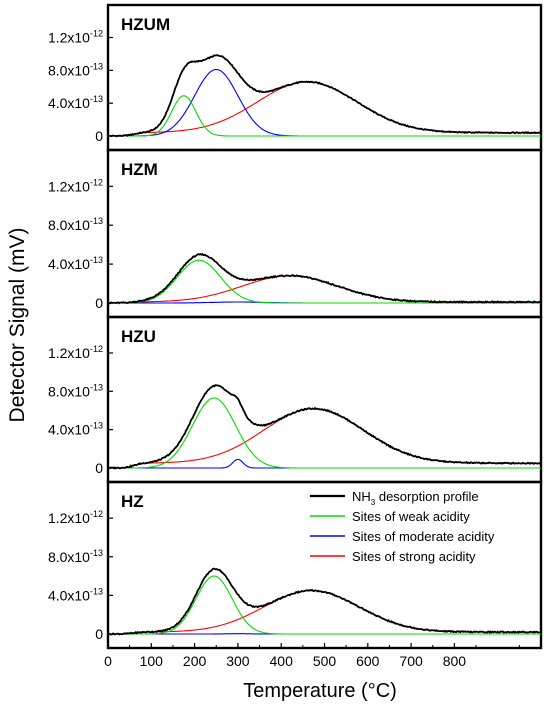 The height and width of the screenshot is (711, 550). What do you see at coordinates (139, 169) in the screenshot?
I see `panel-label: HZM` at bounding box center [139, 169].